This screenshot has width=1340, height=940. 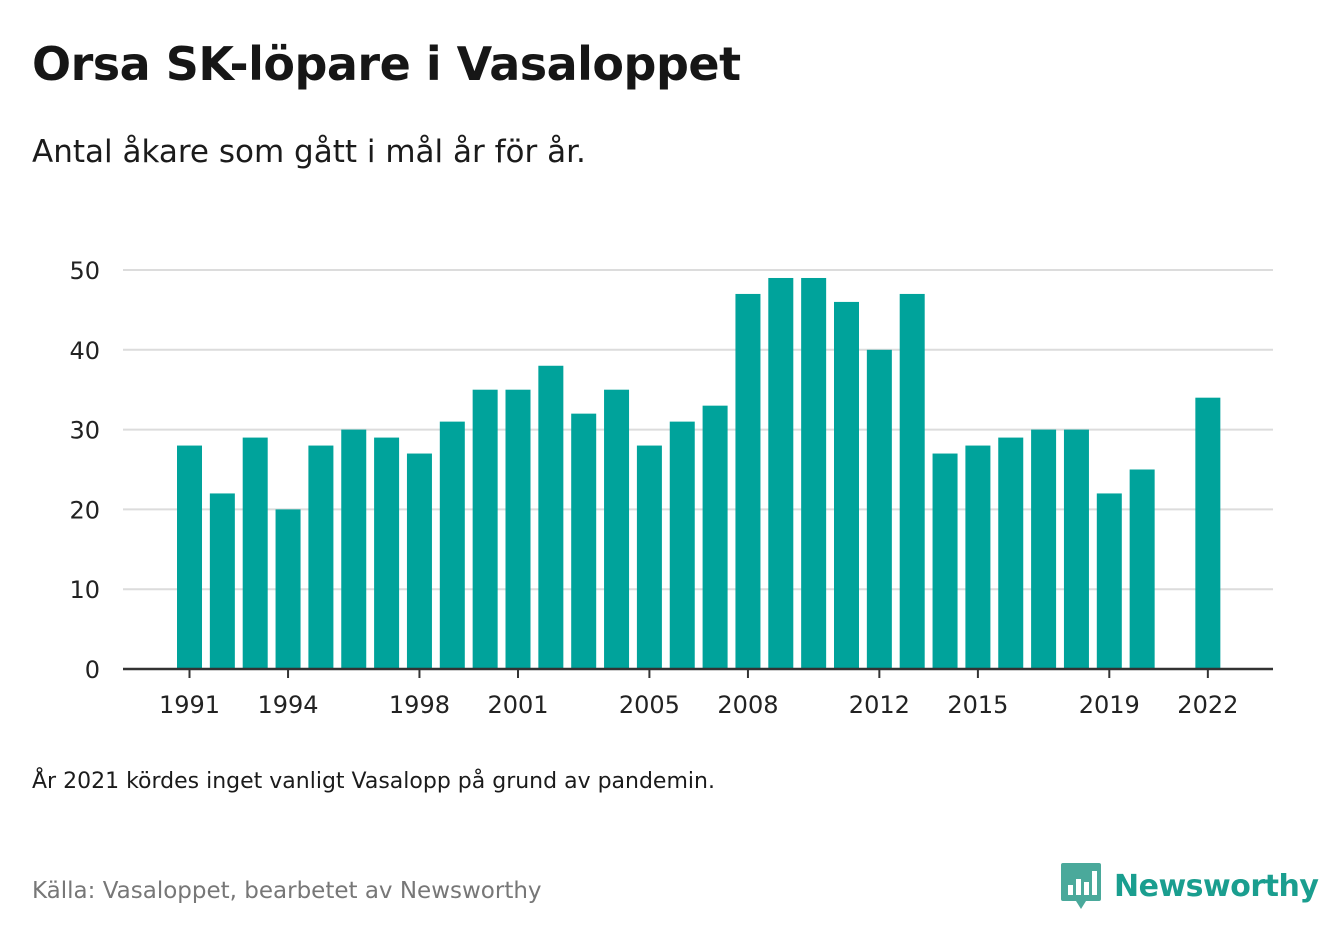 I want to click on x-axis-ticks: 1991 1994 1998 2001 2005 2008 2012 2015 2019 2022, so click(x=698, y=694).